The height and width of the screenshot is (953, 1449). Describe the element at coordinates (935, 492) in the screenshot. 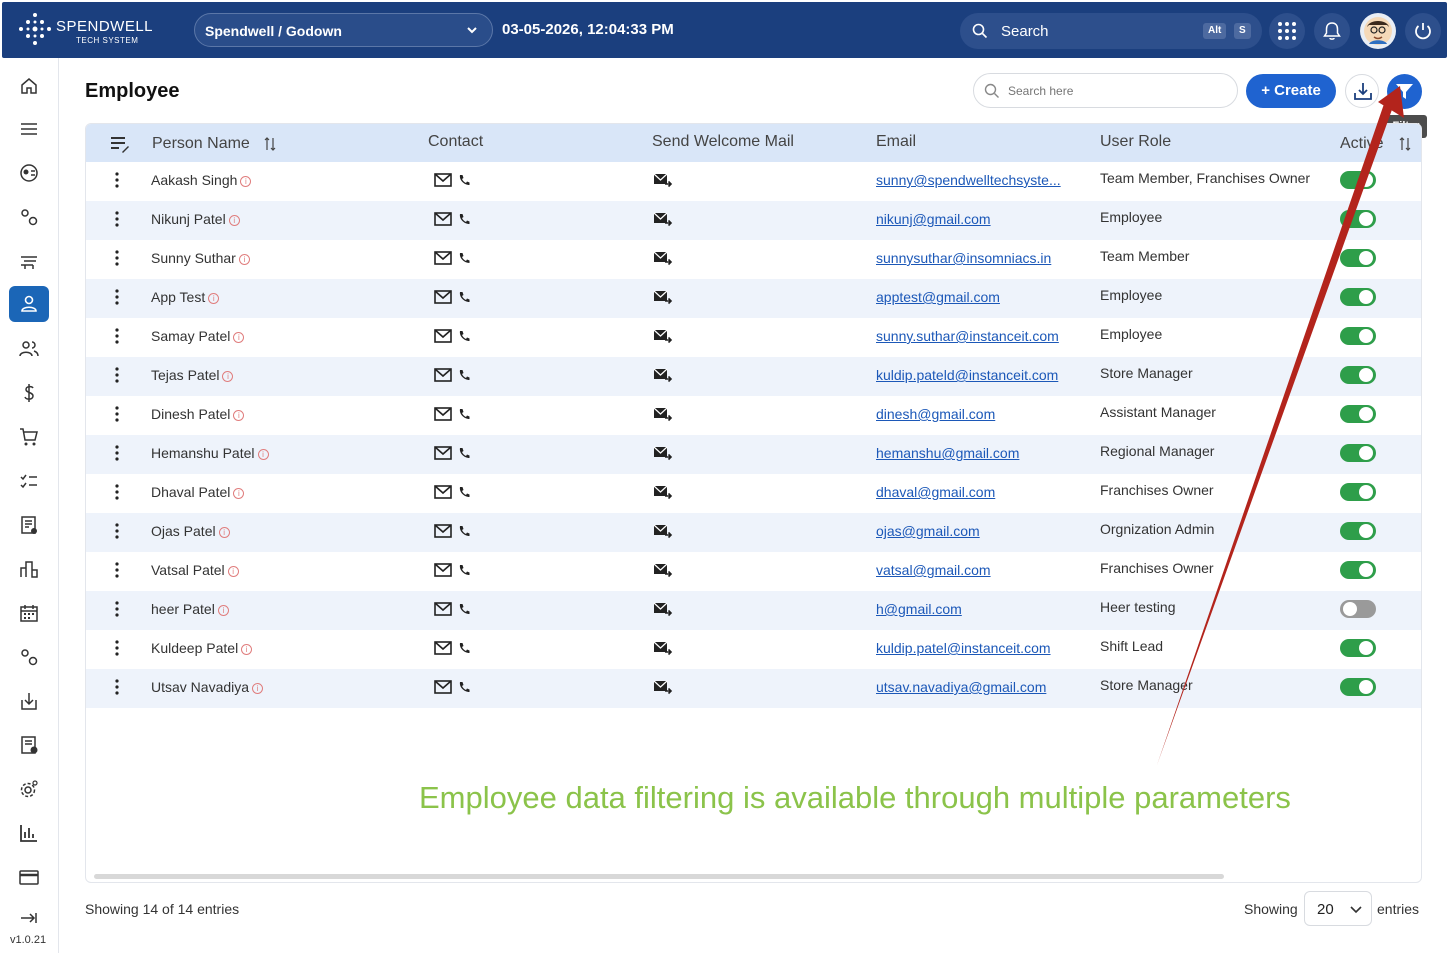

I see `email-link: dhaval@gmail.com` at that location.